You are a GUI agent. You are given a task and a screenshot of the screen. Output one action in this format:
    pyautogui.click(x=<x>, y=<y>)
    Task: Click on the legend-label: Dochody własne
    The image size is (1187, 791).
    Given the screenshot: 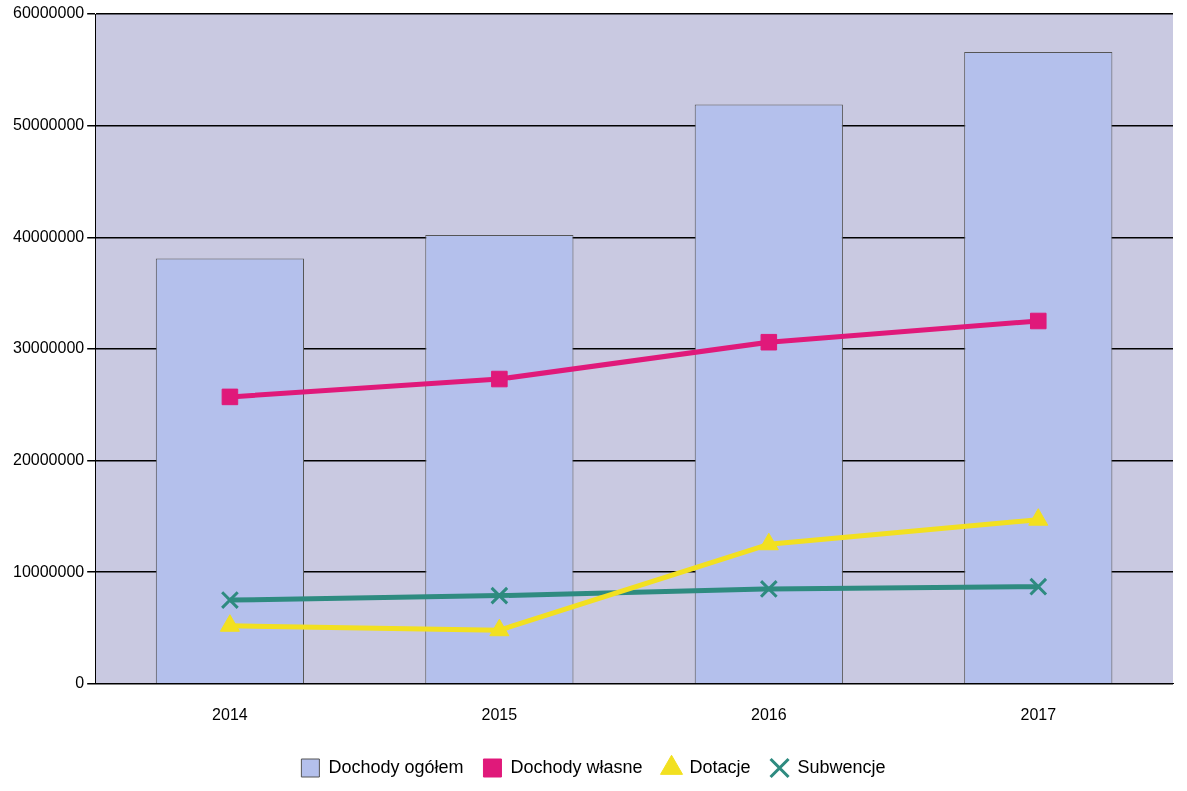 What is the action you would take?
    pyautogui.click(x=576, y=766)
    